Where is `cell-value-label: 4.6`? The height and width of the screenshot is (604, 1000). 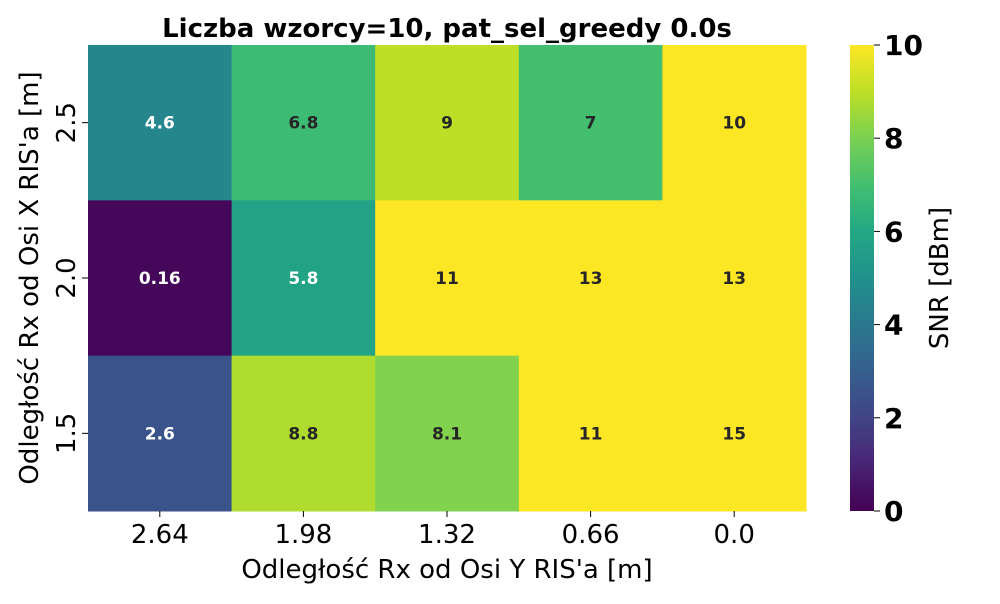
cell-value-label: 4.6 is located at coordinates (160, 124).